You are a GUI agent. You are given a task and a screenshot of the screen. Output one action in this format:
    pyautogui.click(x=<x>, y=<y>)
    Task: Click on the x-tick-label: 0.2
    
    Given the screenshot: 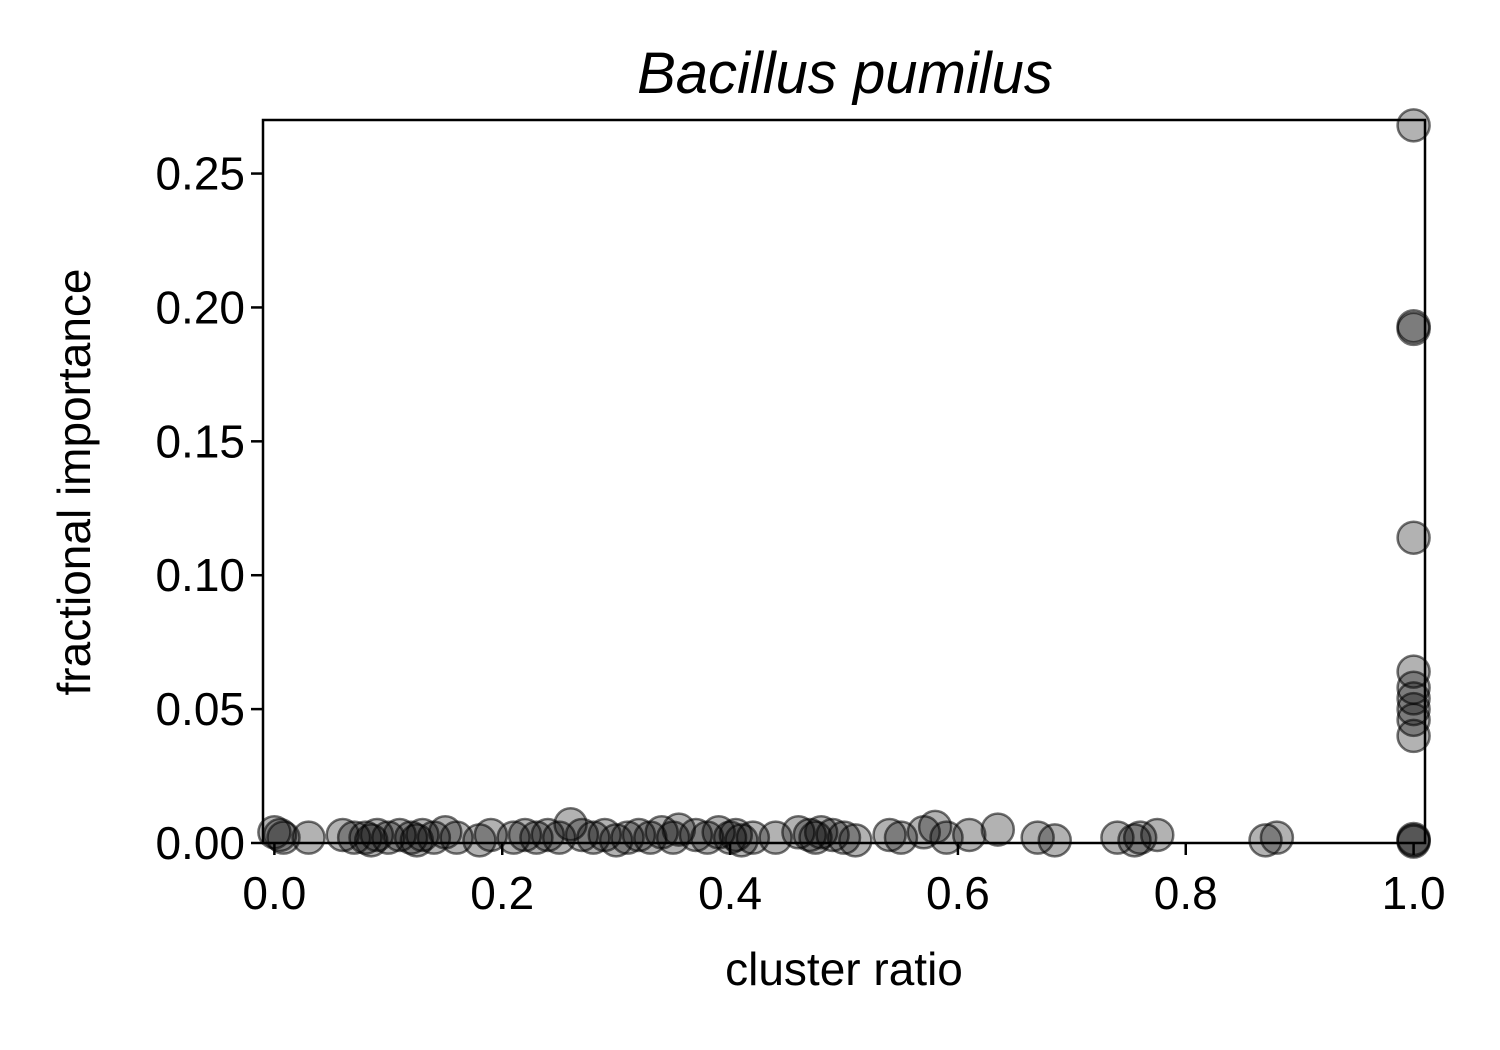 What is the action you would take?
    pyautogui.click(x=502, y=893)
    